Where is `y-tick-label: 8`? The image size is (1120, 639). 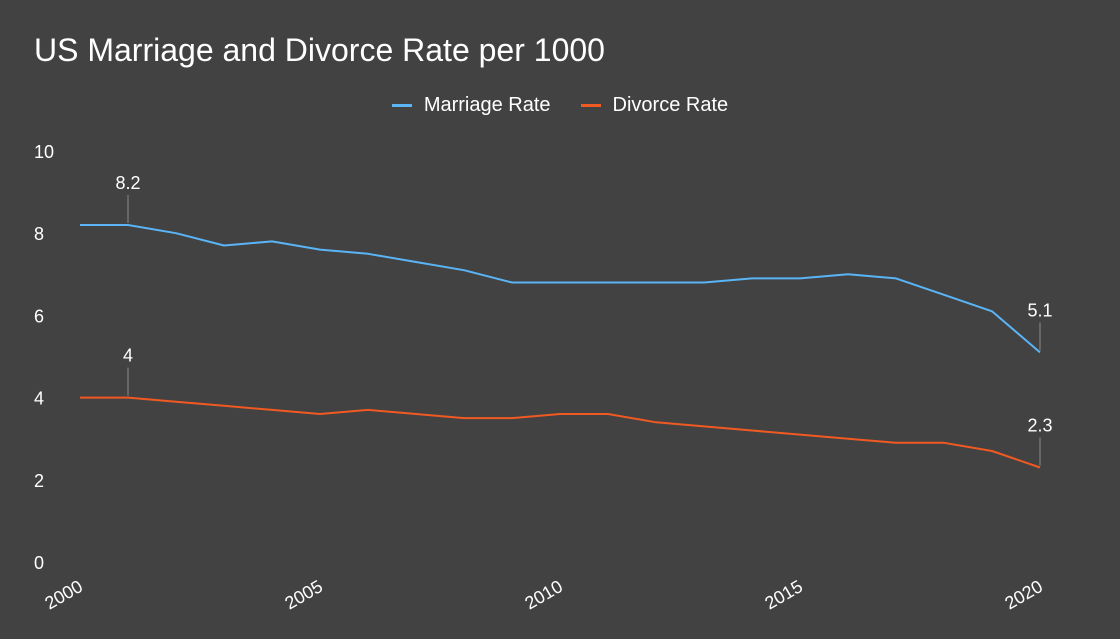
y-tick-label: 8 is located at coordinates (39, 234).